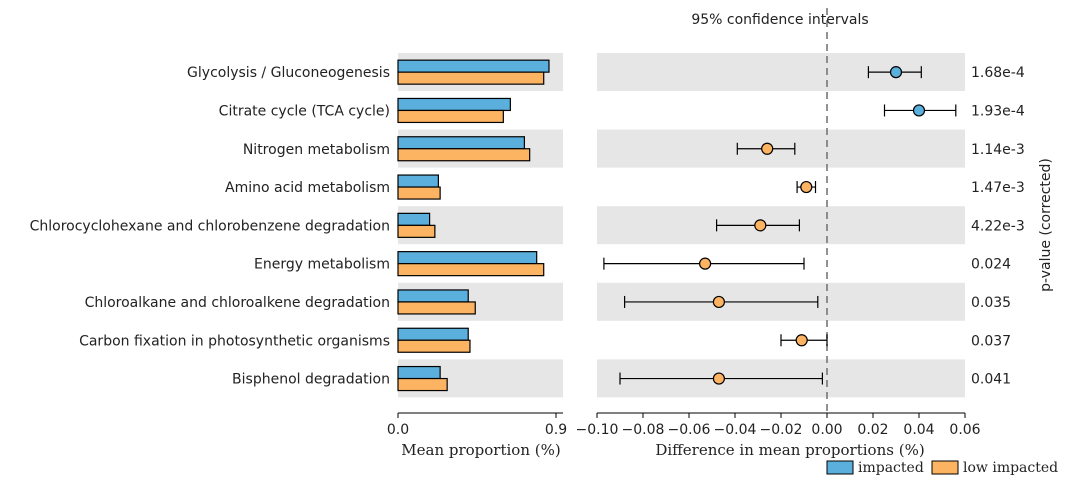 This screenshot has height=479, width=1081. What do you see at coordinates (872, 430) in the screenshot?
I see `ci-axis-tick-label: 0.02` at bounding box center [872, 430].